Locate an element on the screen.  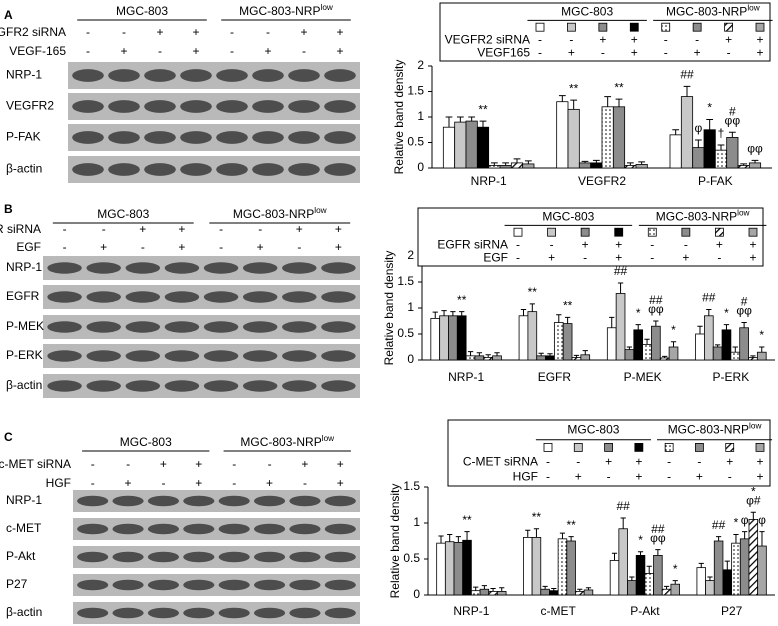
annotation: † is located at coordinates (721, 133).